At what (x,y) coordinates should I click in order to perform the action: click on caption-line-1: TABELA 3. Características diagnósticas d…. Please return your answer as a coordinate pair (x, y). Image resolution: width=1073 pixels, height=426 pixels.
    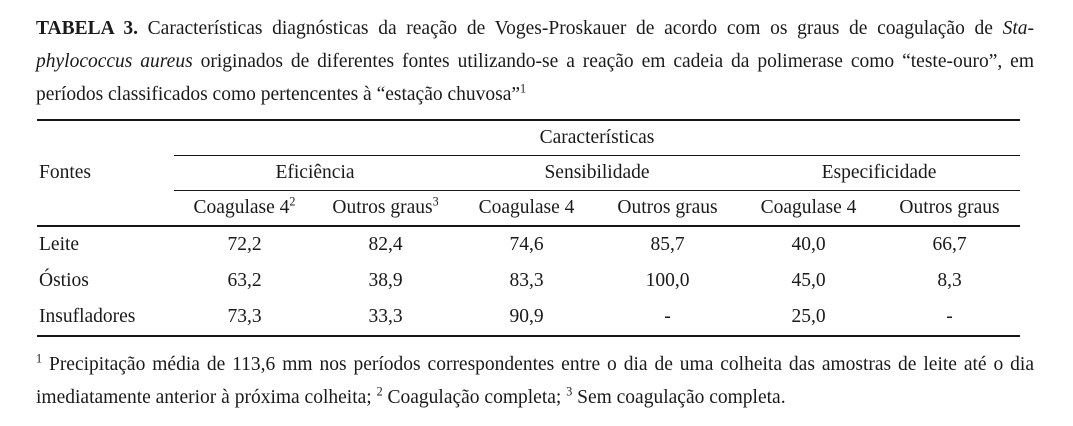
    Looking at the image, I should click on (535, 28).